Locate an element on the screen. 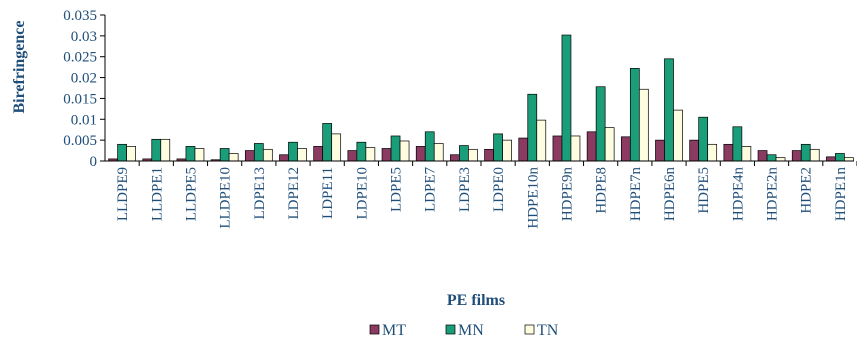 This screenshot has width=857, height=343. x-tick-label: LLDPE1 is located at coordinates (157, 194).